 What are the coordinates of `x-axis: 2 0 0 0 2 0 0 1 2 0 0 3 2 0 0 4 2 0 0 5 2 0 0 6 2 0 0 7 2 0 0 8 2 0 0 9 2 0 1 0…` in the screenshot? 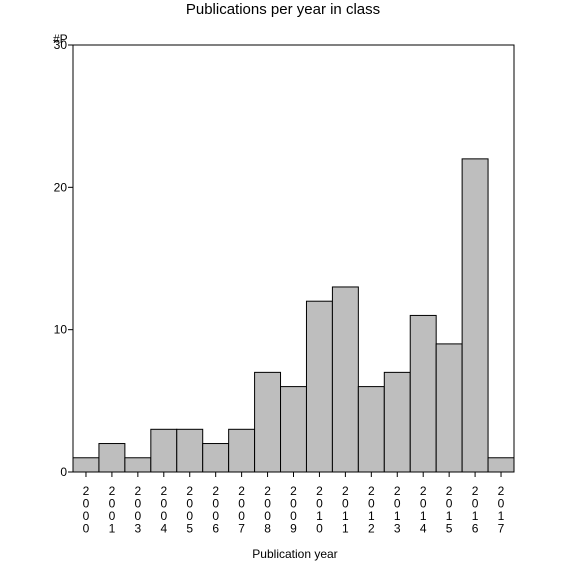 It's located at (294, 504).